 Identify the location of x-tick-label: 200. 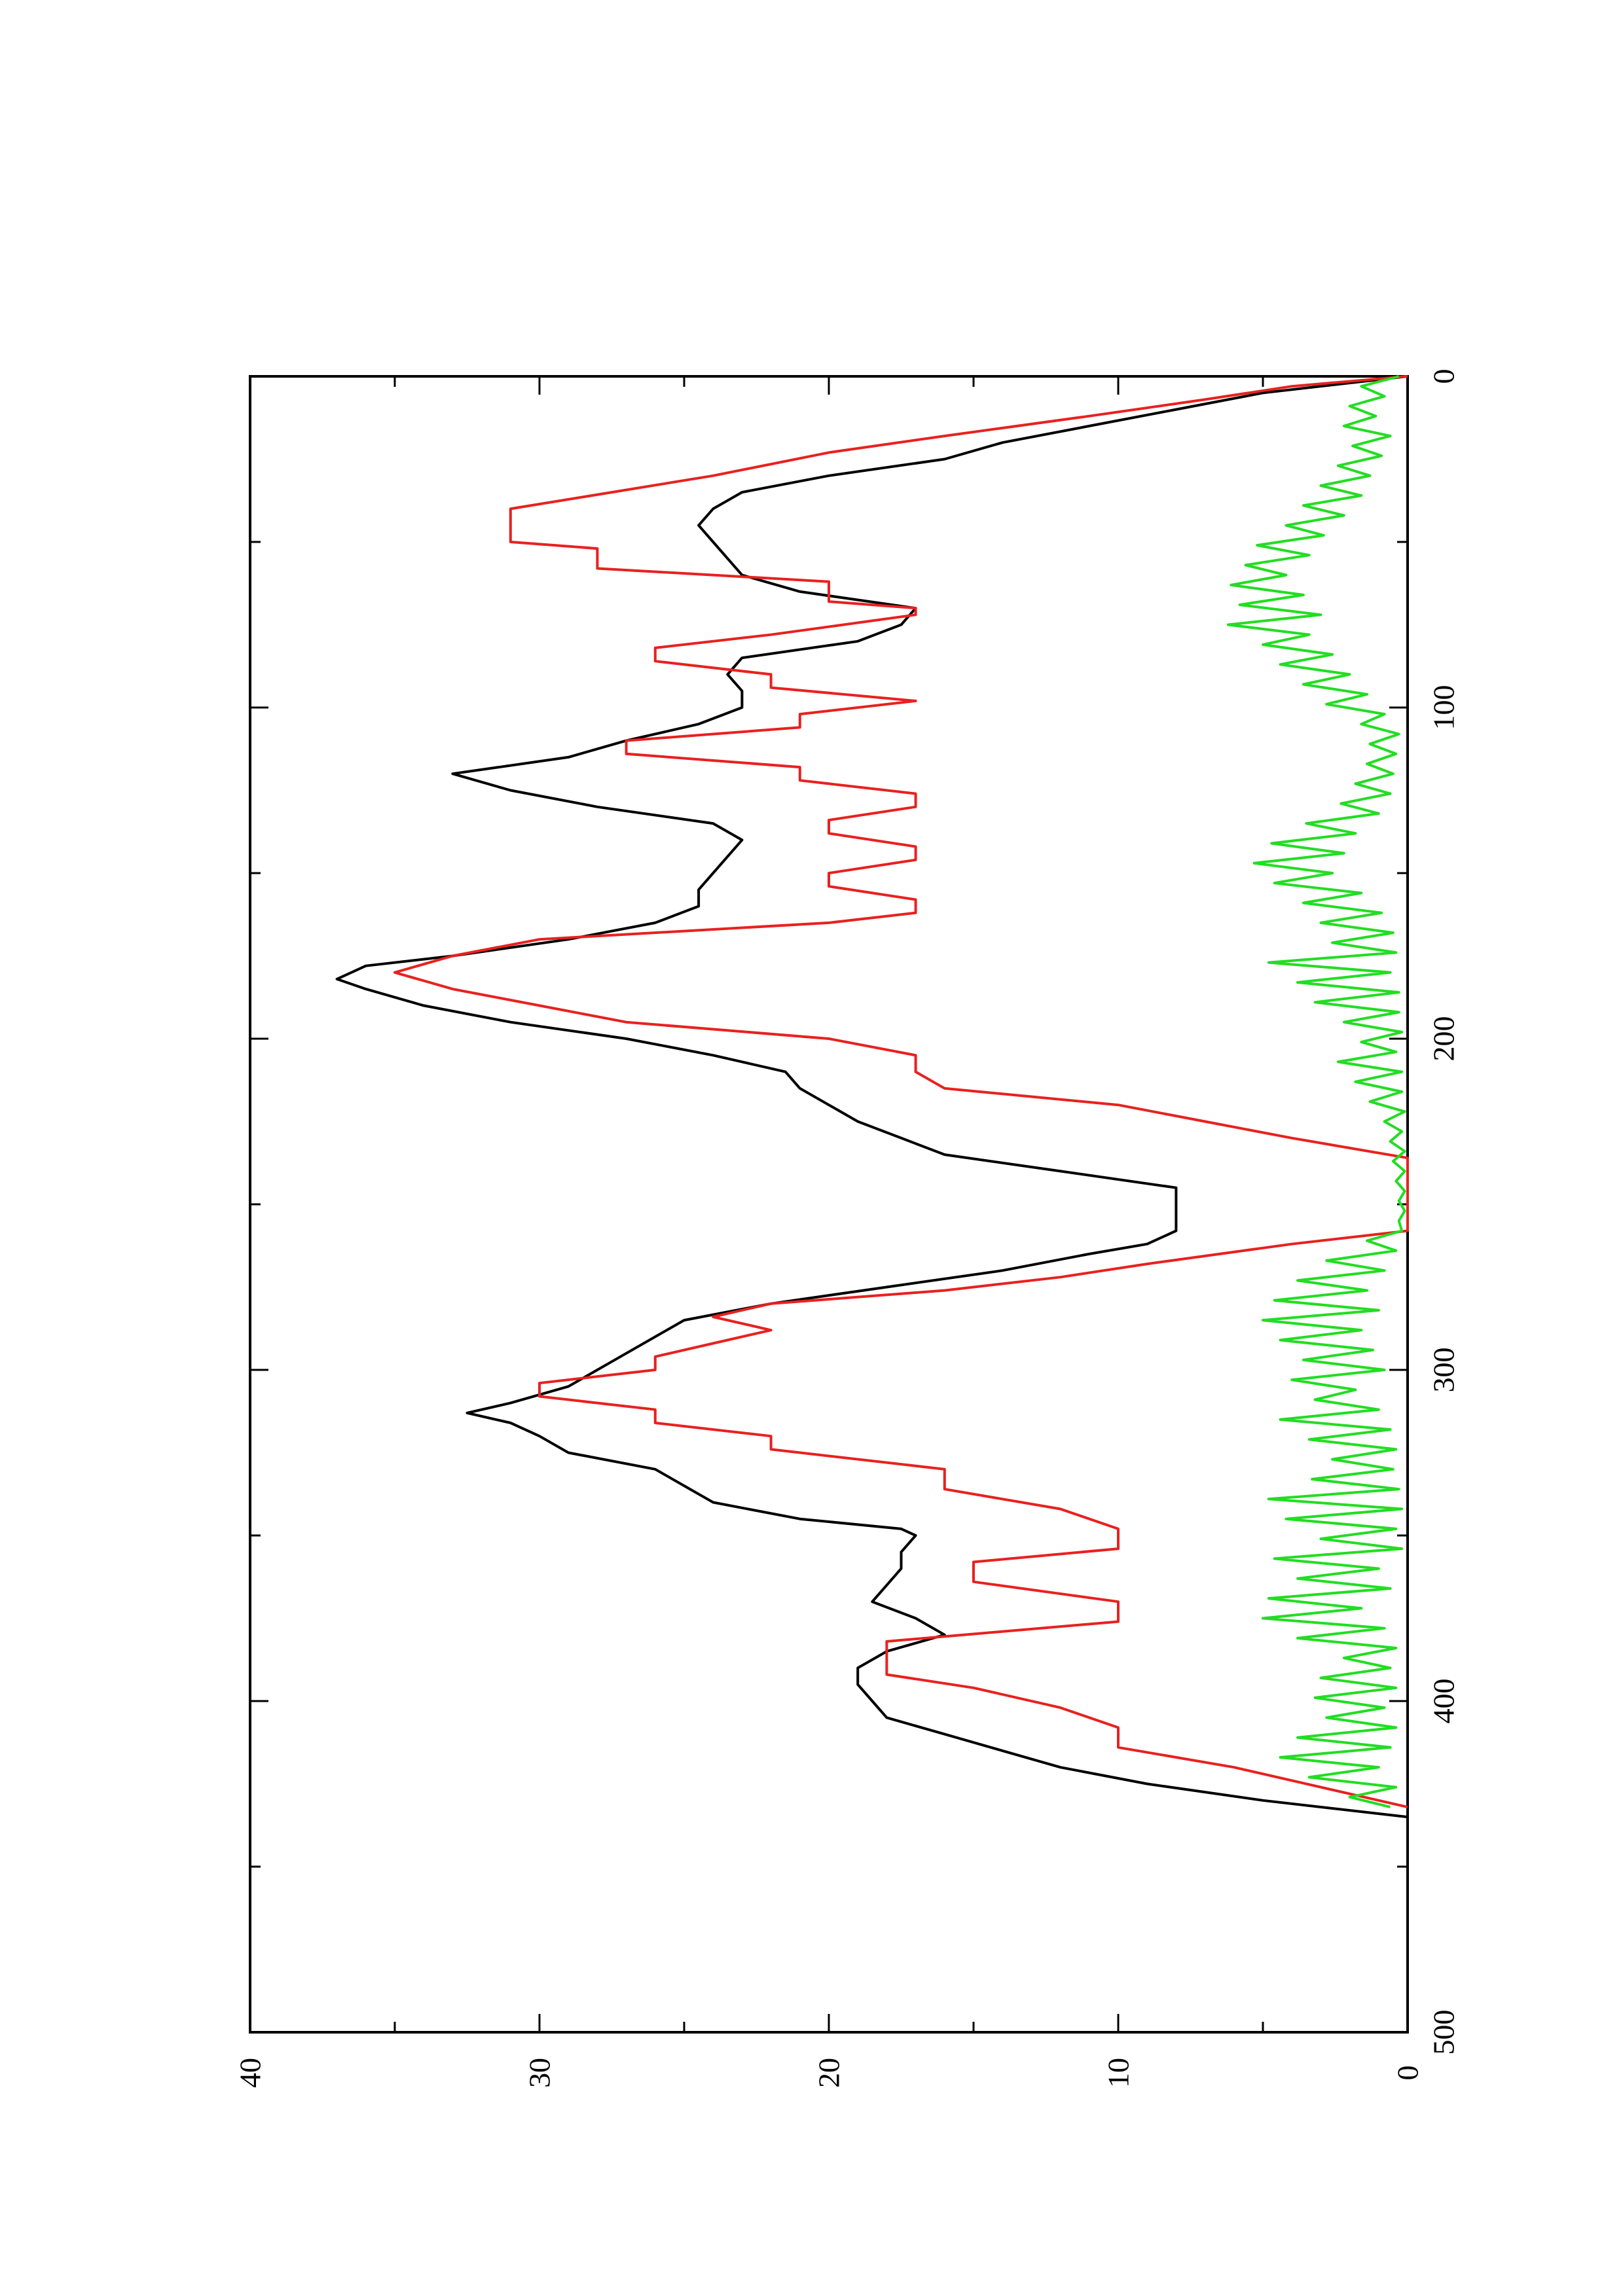
(1444, 1039).